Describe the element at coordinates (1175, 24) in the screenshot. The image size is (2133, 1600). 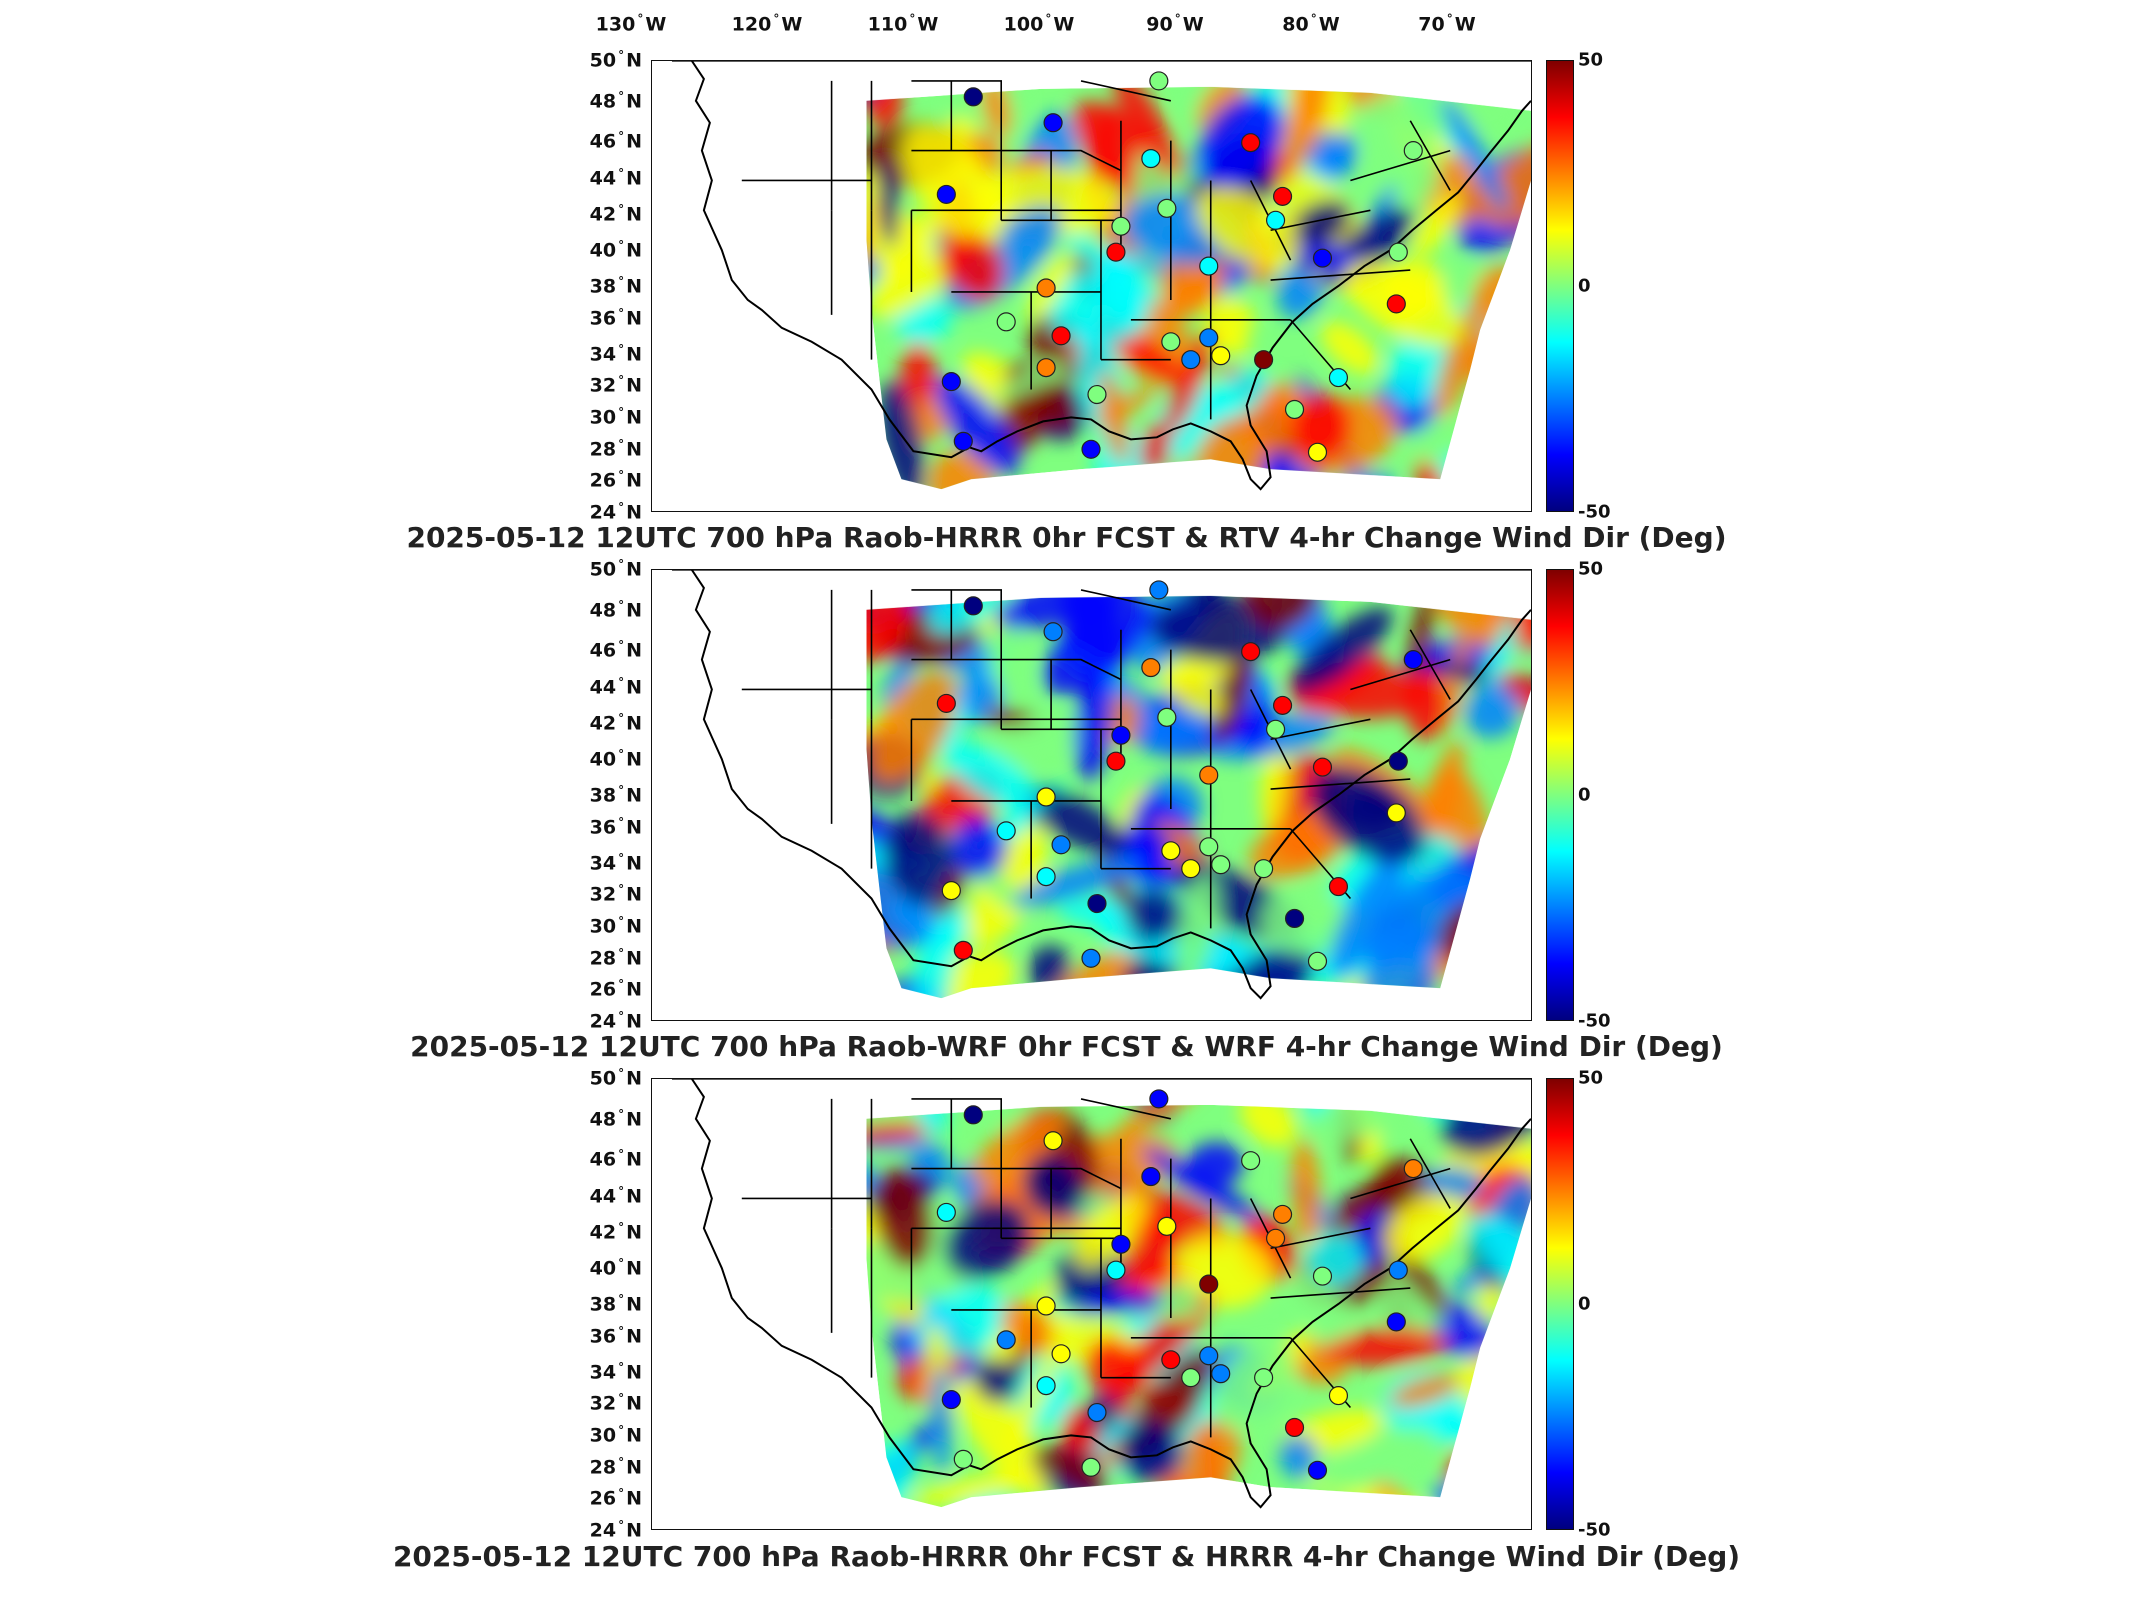
I see `longitude-label: 90 ° W` at that location.